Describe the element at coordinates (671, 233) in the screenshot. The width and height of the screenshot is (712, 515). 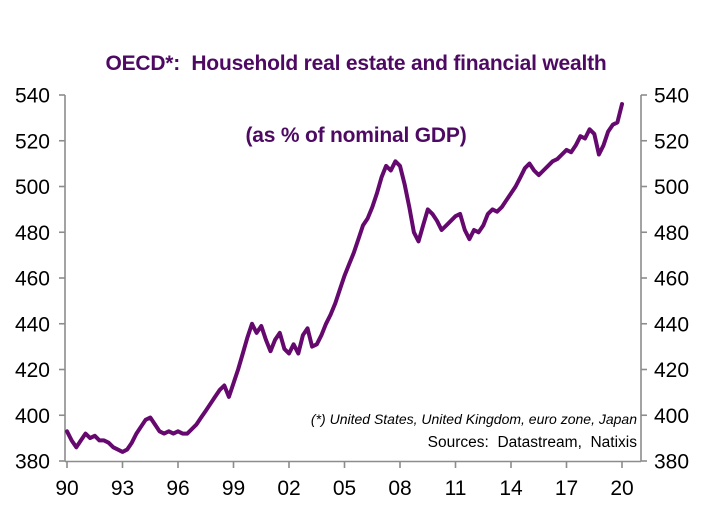
I see `y-axis-label-right: 480` at that location.